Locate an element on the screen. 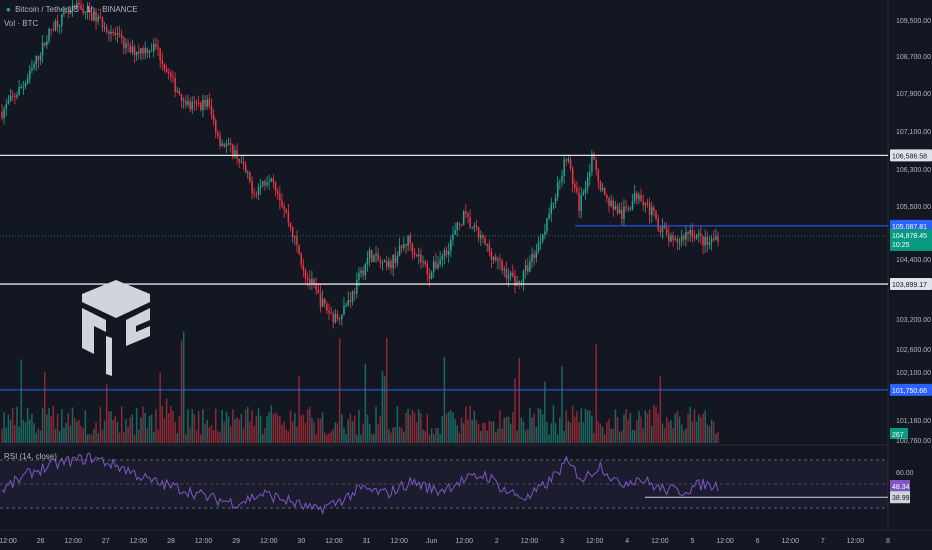 This screenshot has width=932, height=550. symbol-legend: ● Bitcoin / TetherUS · 1h · BINANCE is located at coordinates (71, 9).